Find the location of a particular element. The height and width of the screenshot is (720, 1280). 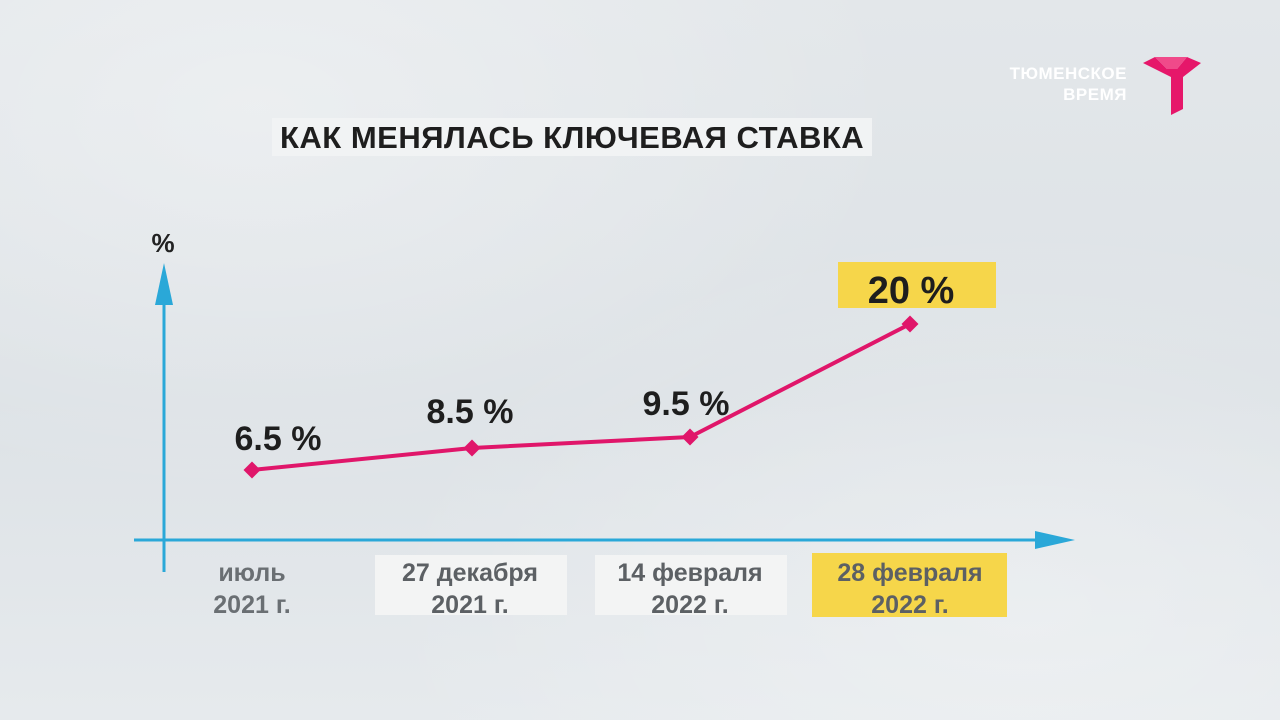

channel-logo: ТЮМЕНСКОЕ ВРЕМЯ is located at coordinates (1095, 87).